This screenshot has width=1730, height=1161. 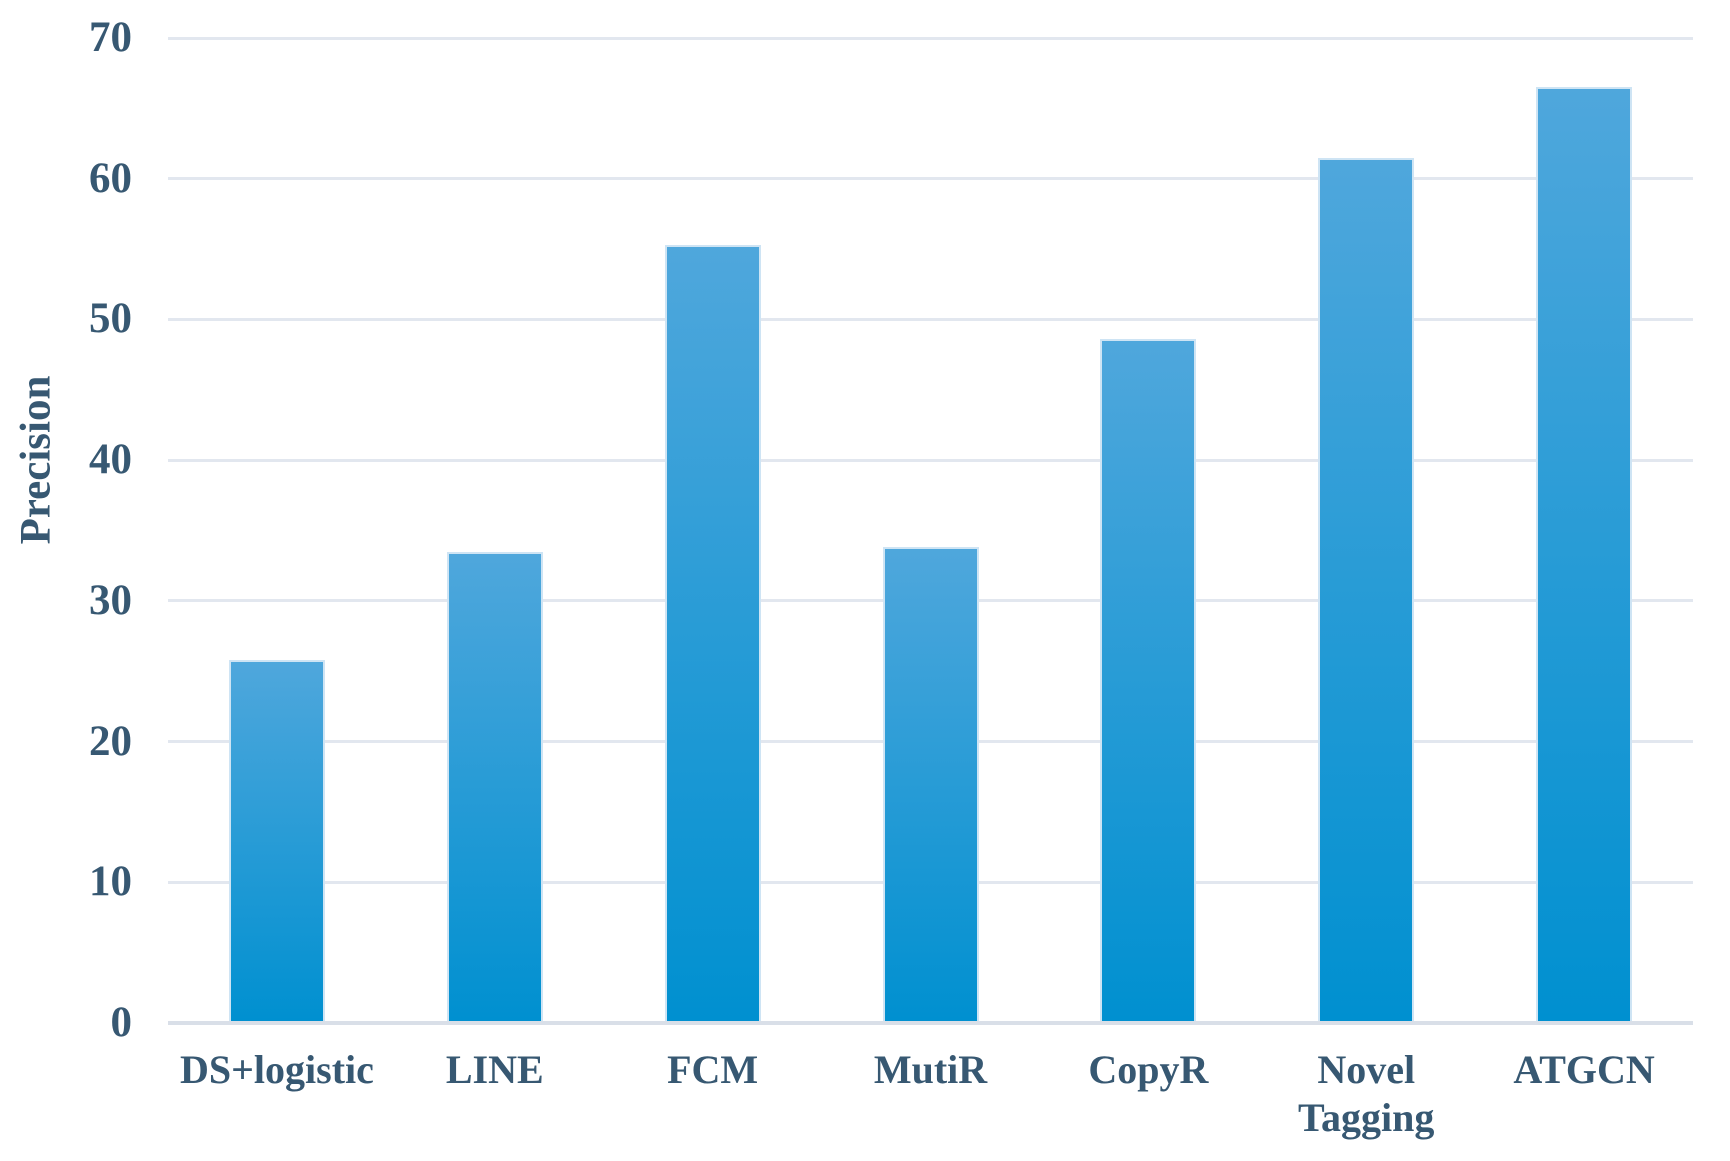 I want to click on bar-line, so click(x=494, y=787).